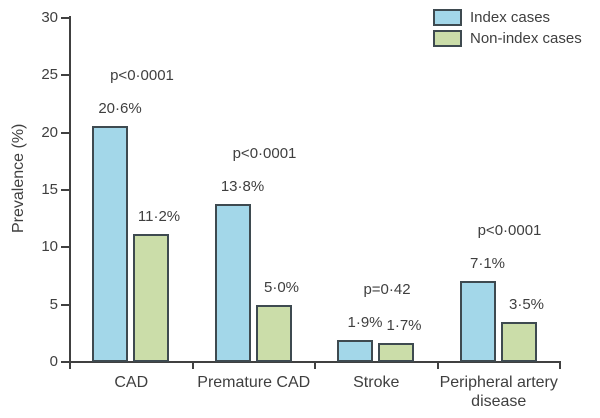  I want to click on y-axis-tick-label: 15, so click(49, 189).